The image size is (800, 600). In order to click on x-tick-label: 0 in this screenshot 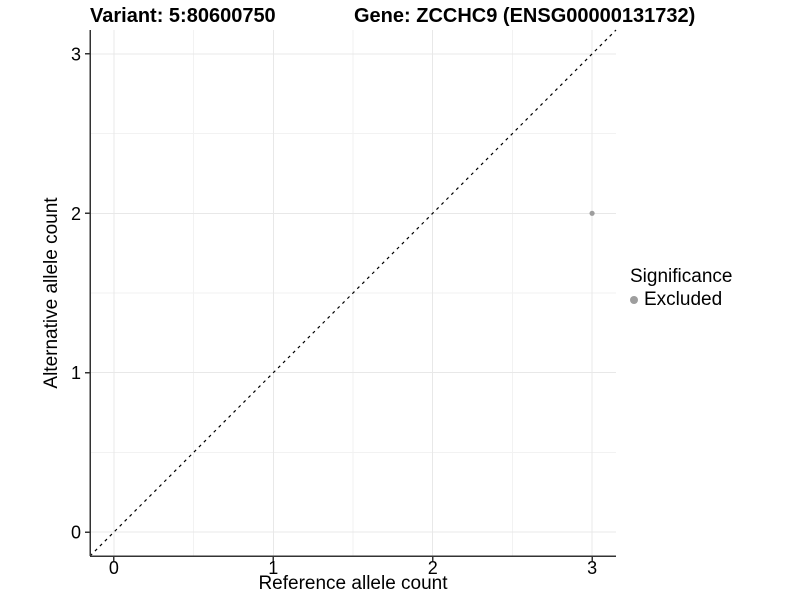, I will do `click(114, 568)`.